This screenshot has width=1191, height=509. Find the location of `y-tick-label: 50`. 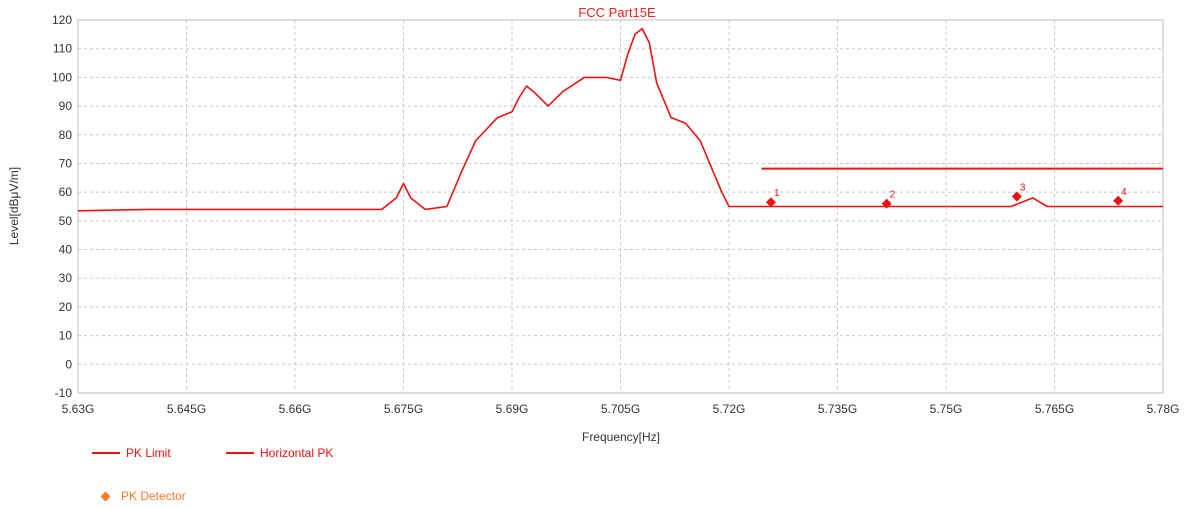

y-tick-label: 50 is located at coordinates (66, 221).